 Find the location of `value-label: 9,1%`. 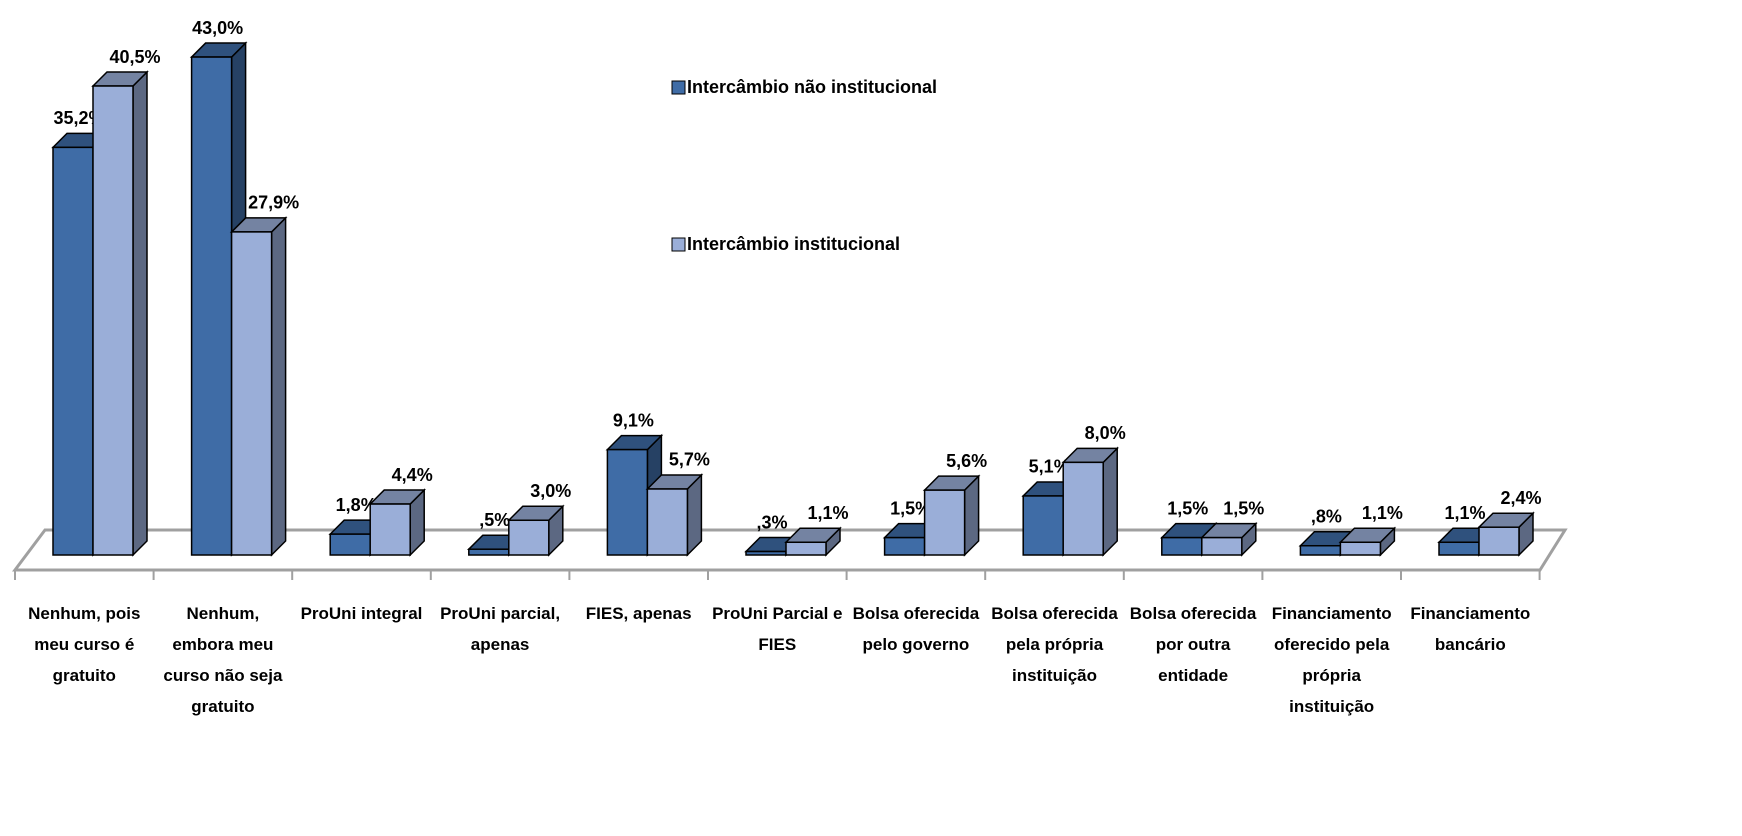

value-label: 9,1% is located at coordinates (633, 420).